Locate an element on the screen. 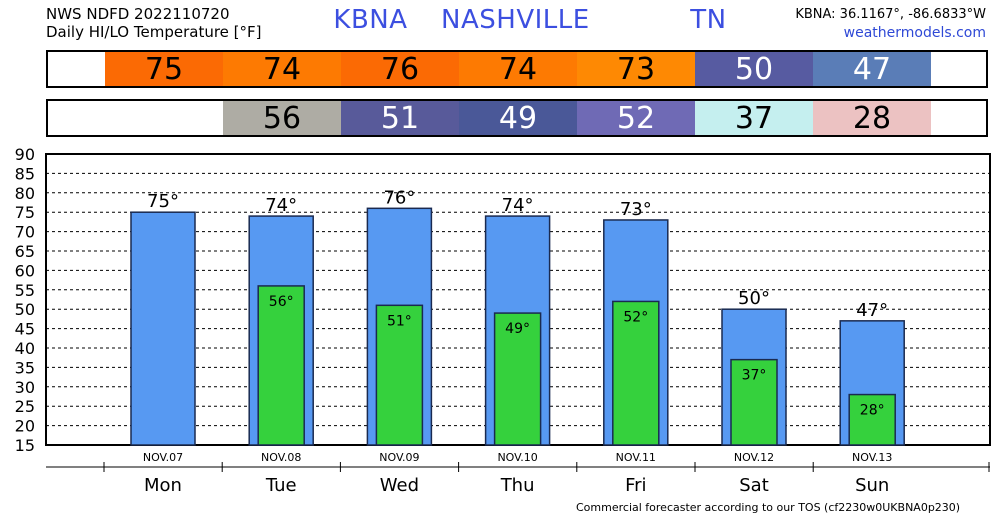 This screenshot has width=1000, height=520. lo-bar-label: 52° is located at coordinates (635, 317).